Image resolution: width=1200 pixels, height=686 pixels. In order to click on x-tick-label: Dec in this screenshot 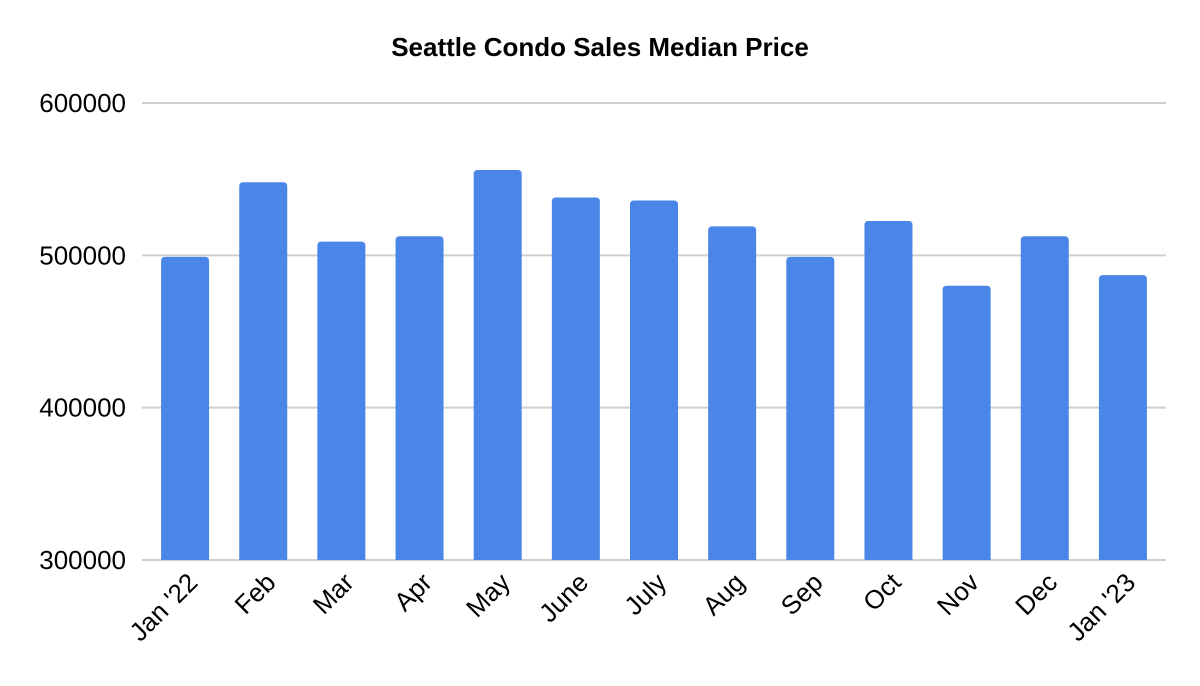, I will do `click(1036, 594)`.